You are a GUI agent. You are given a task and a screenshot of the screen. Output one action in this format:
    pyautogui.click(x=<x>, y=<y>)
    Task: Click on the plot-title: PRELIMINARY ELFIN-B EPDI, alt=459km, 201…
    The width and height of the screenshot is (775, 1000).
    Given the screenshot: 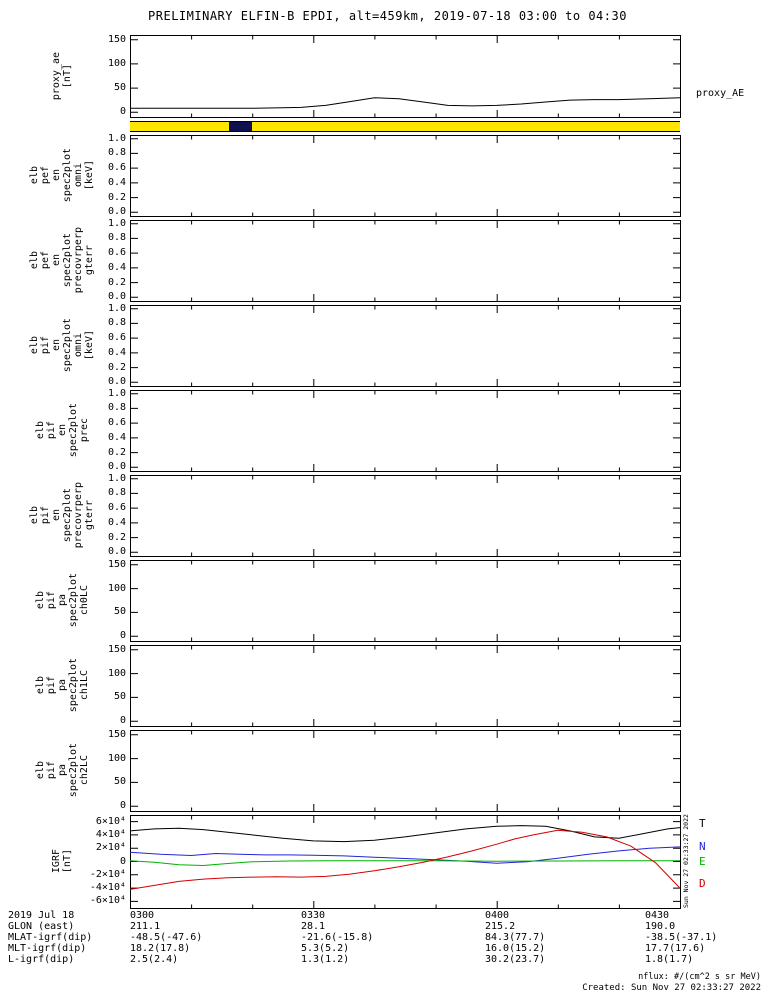 What is the action you would take?
    pyautogui.click(x=387, y=16)
    